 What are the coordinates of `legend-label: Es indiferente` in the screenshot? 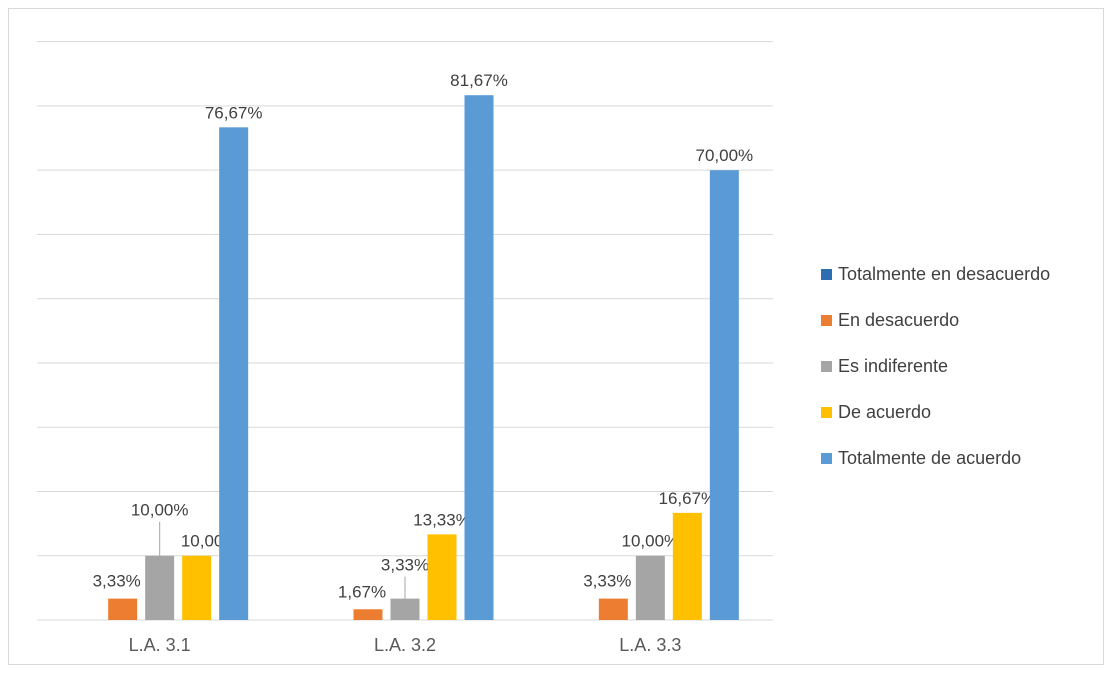 It's located at (893, 365).